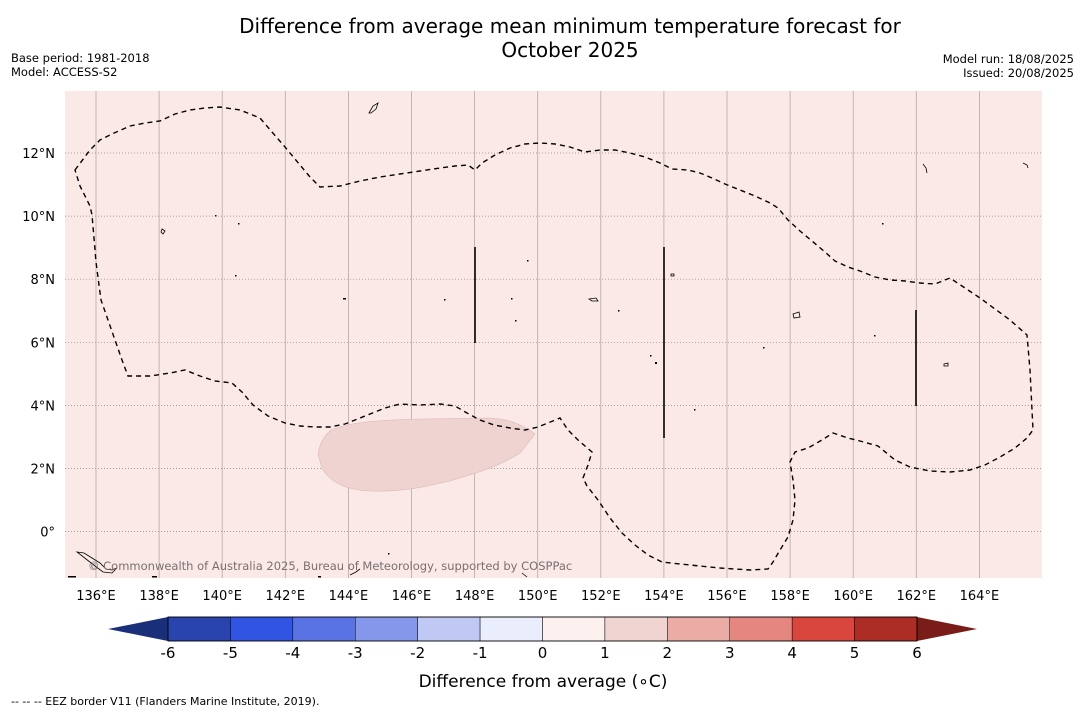 This screenshot has width=1085, height=713. I want to click on colorbar-tick-label: 0, so click(543, 653).